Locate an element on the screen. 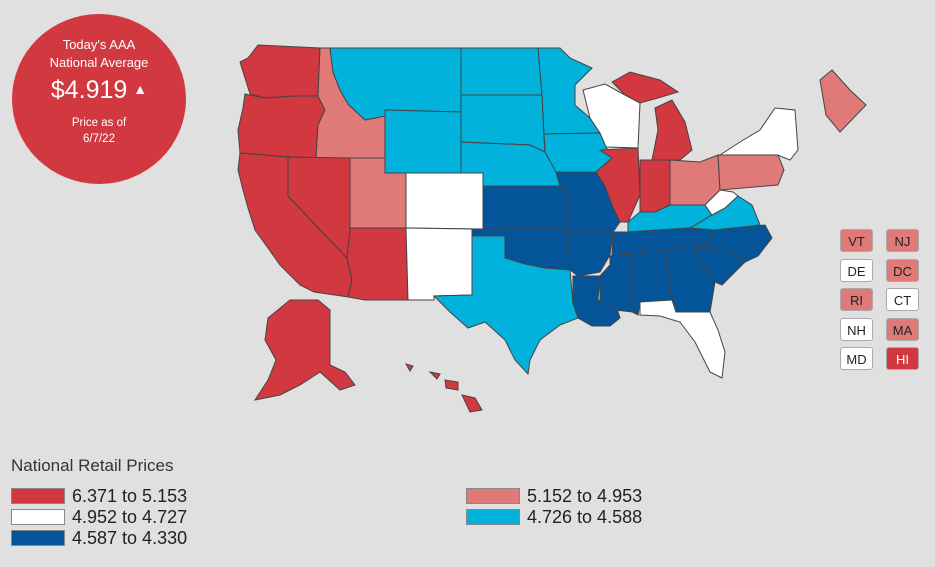 The height and width of the screenshot is (567, 935). trend-up-icon: ▲ is located at coordinates (140, 89).